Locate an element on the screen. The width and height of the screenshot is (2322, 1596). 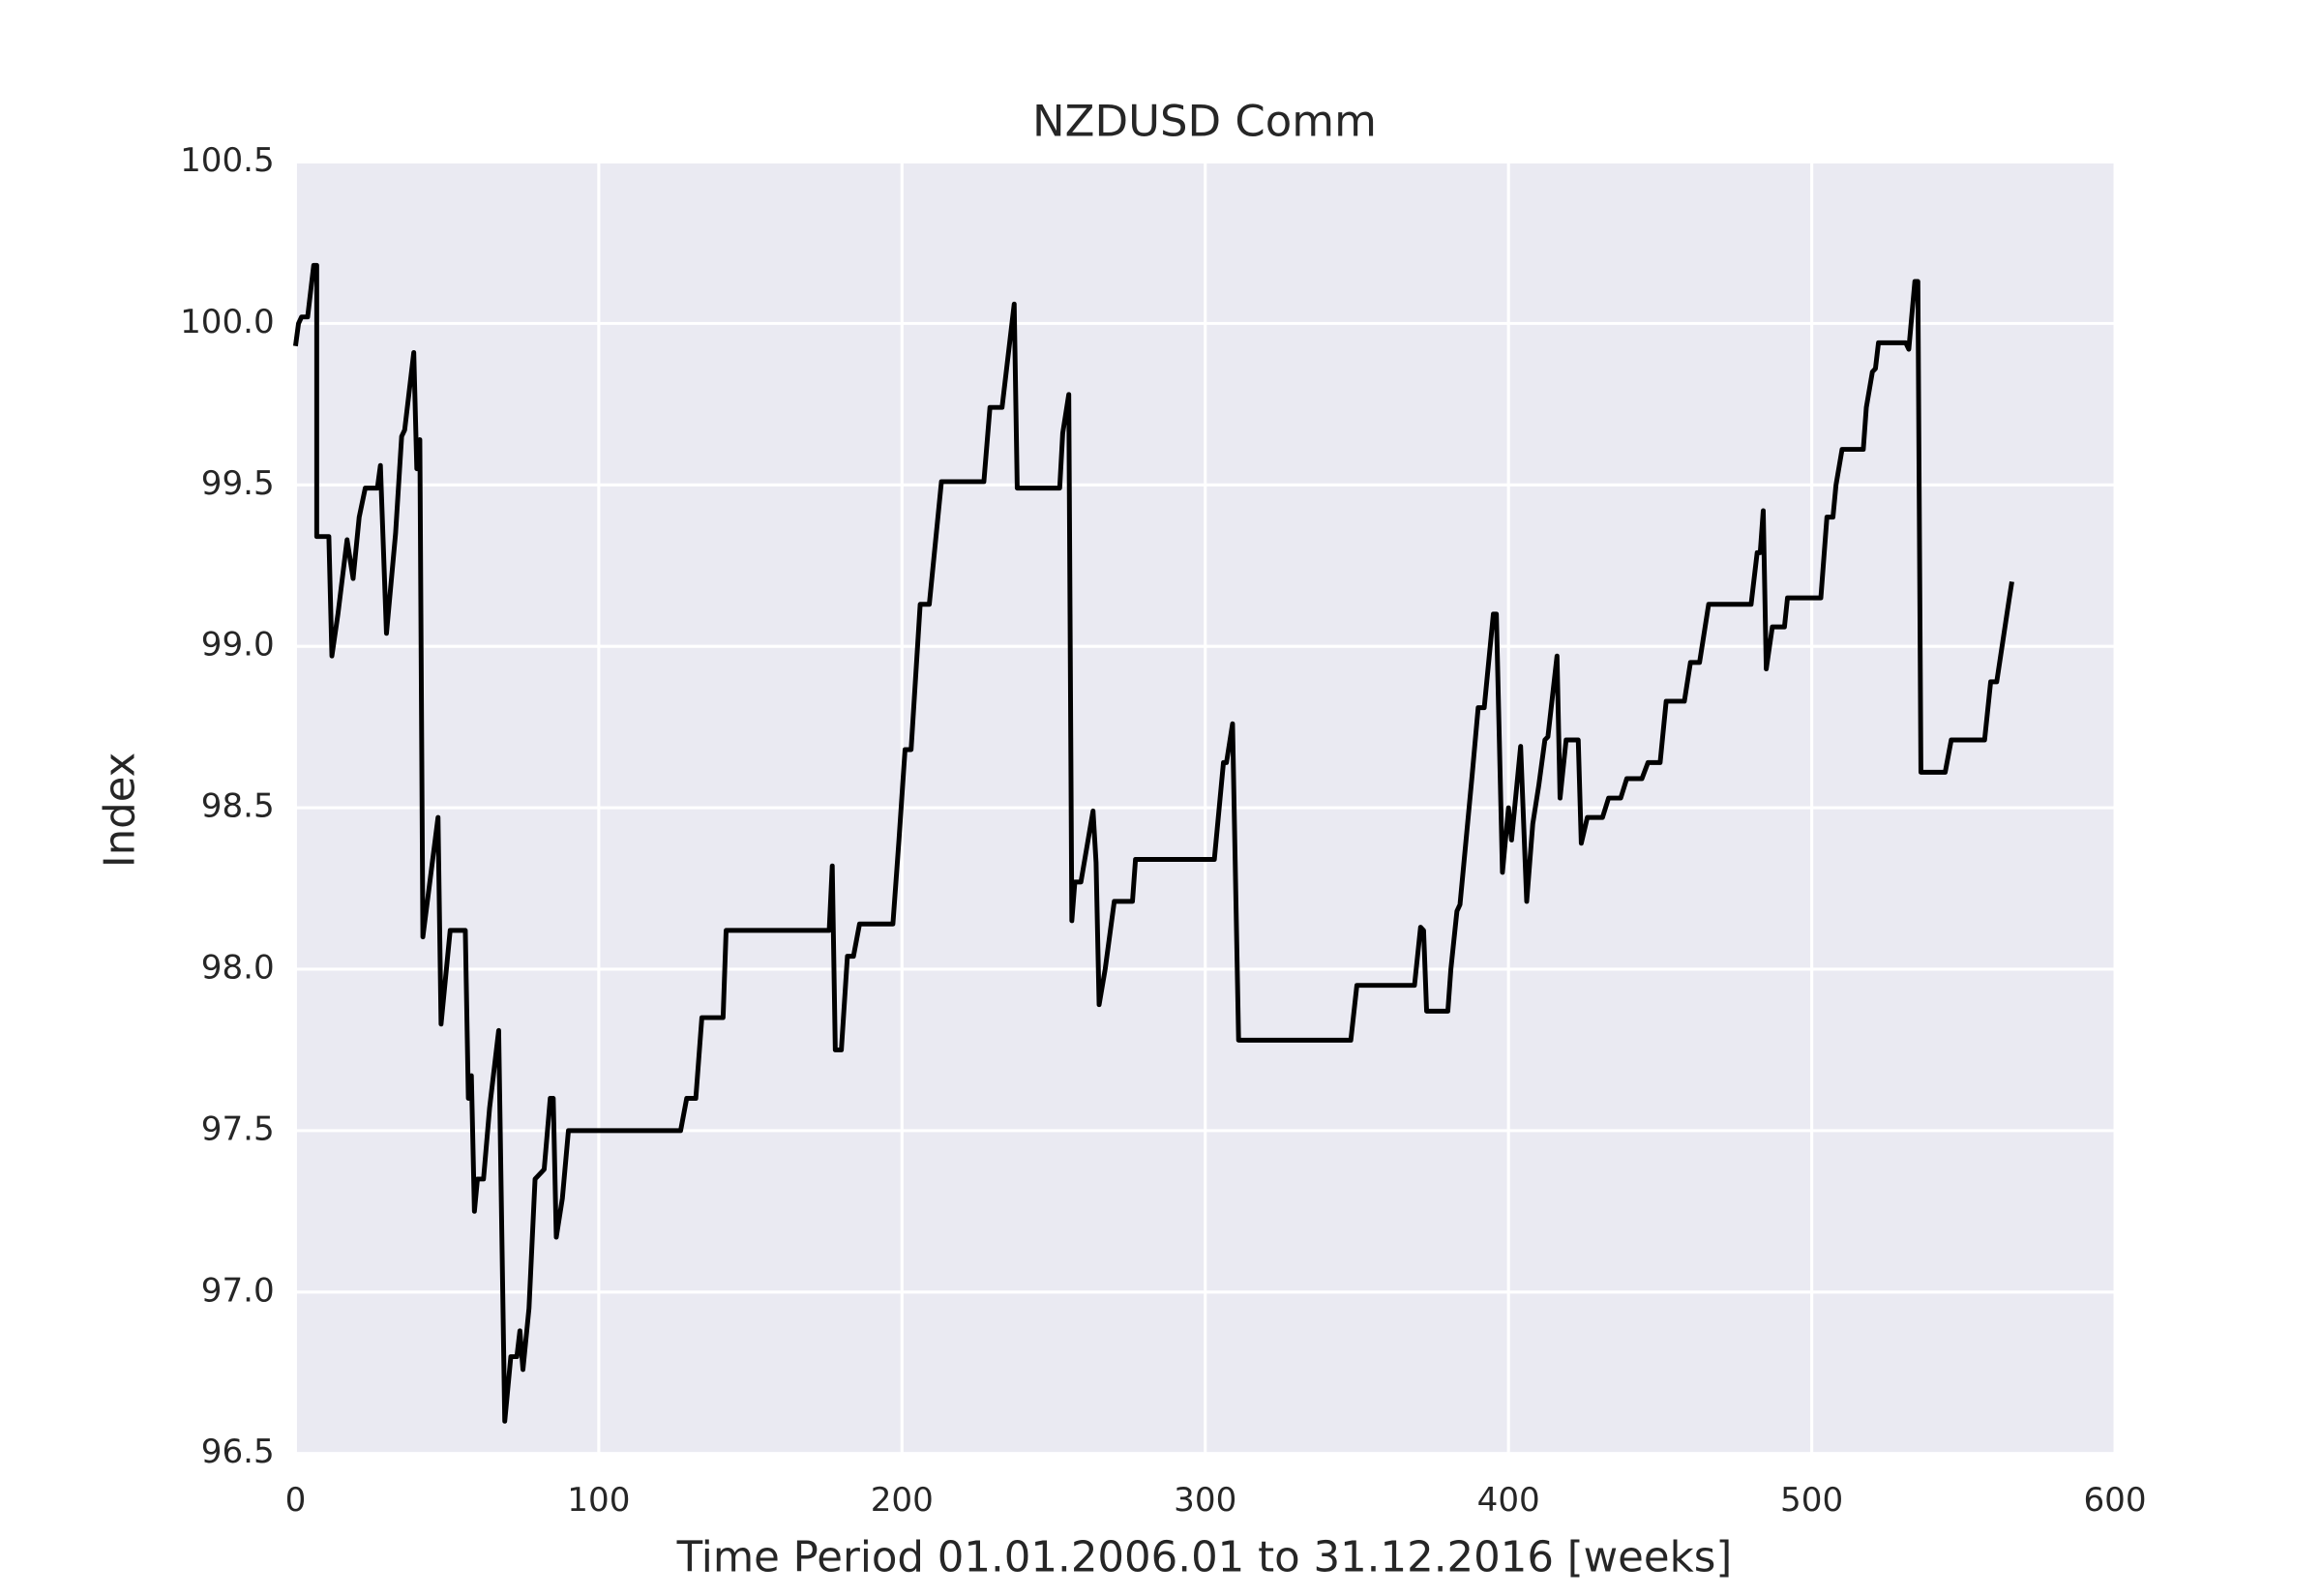
chart-title: NZDUSD Comm is located at coordinates (1204, 121).